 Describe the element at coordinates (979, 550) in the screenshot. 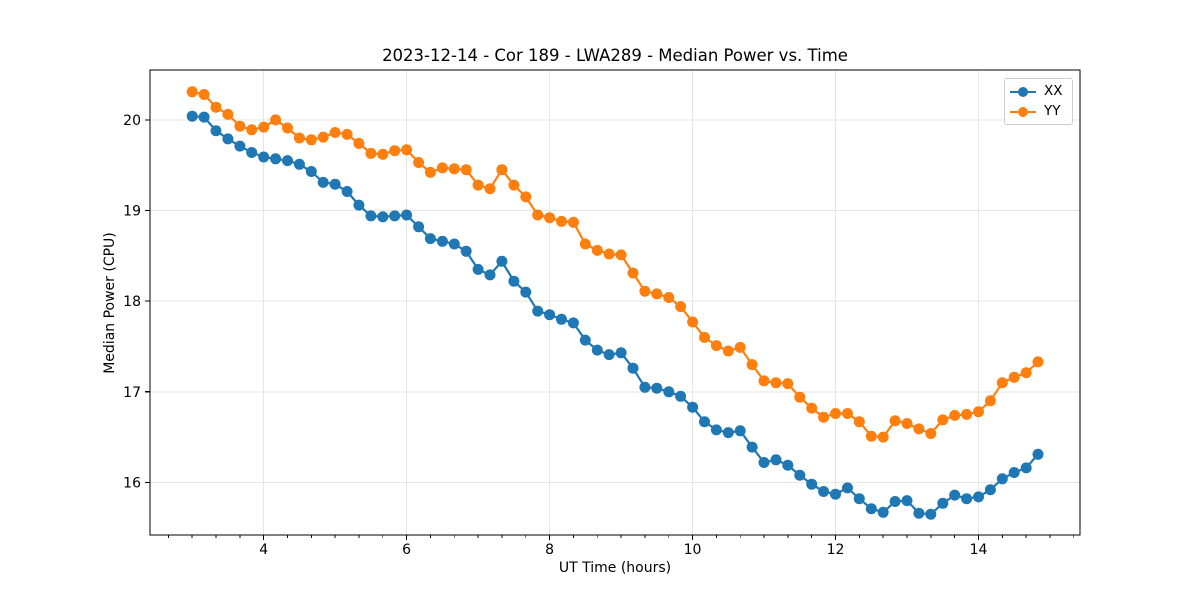

I see `x-tick-label: 14` at that location.